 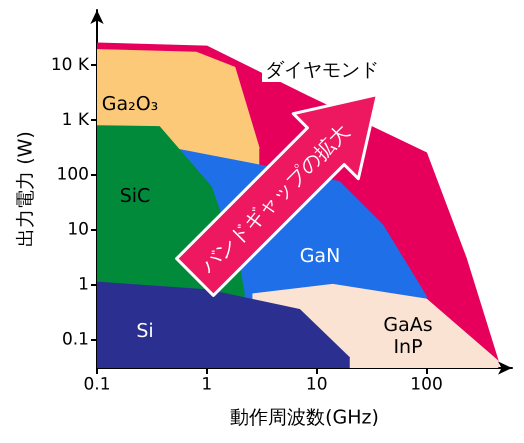 What do you see at coordinates (145, 331) in the screenshot?
I see `series-label: Si` at bounding box center [145, 331].